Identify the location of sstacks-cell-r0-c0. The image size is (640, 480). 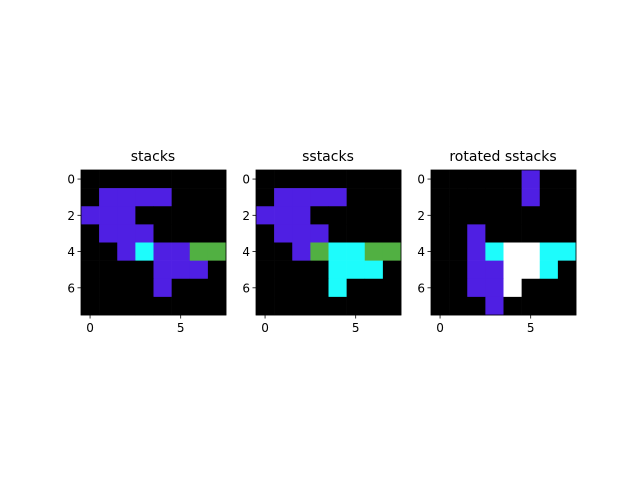
(265, 179).